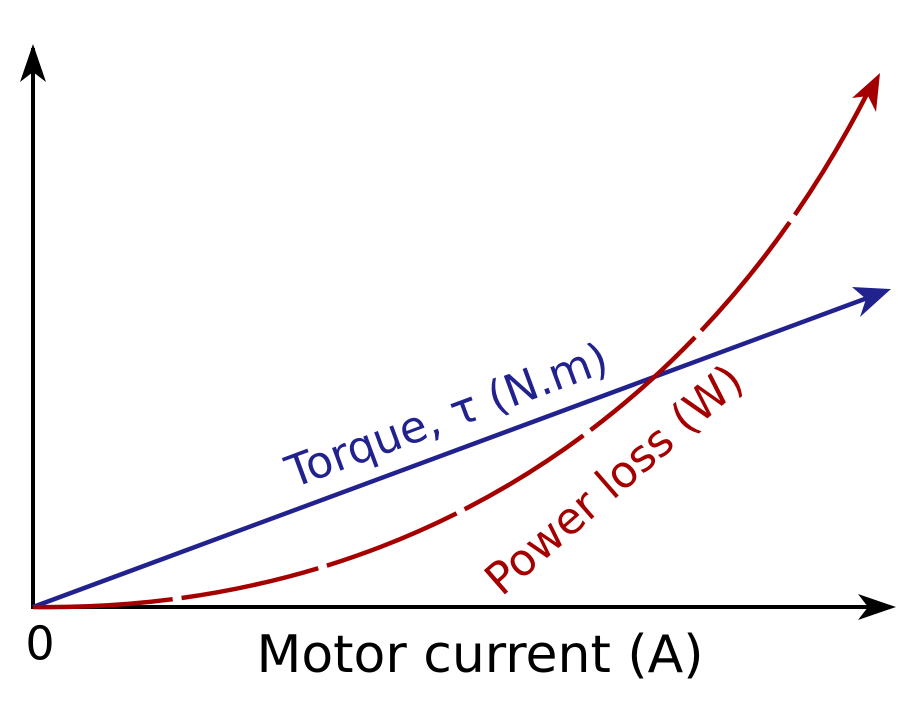  Describe the element at coordinates (33, 63) in the screenshot. I see `y-axis-arrow` at that location.